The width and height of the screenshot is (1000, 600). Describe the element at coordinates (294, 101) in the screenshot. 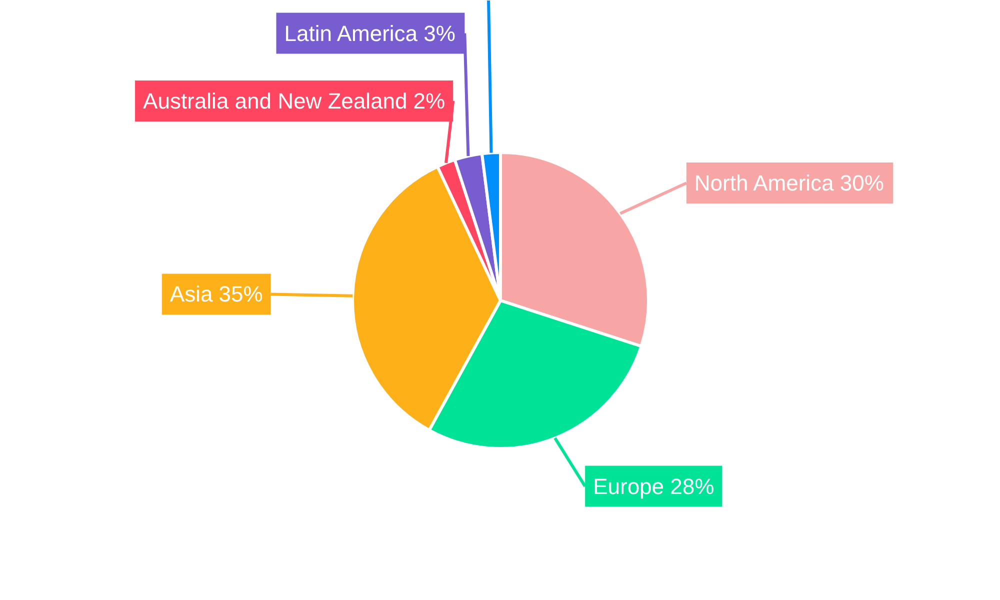

I see `slice-label: Australia and New Zealand 2%` at that location.